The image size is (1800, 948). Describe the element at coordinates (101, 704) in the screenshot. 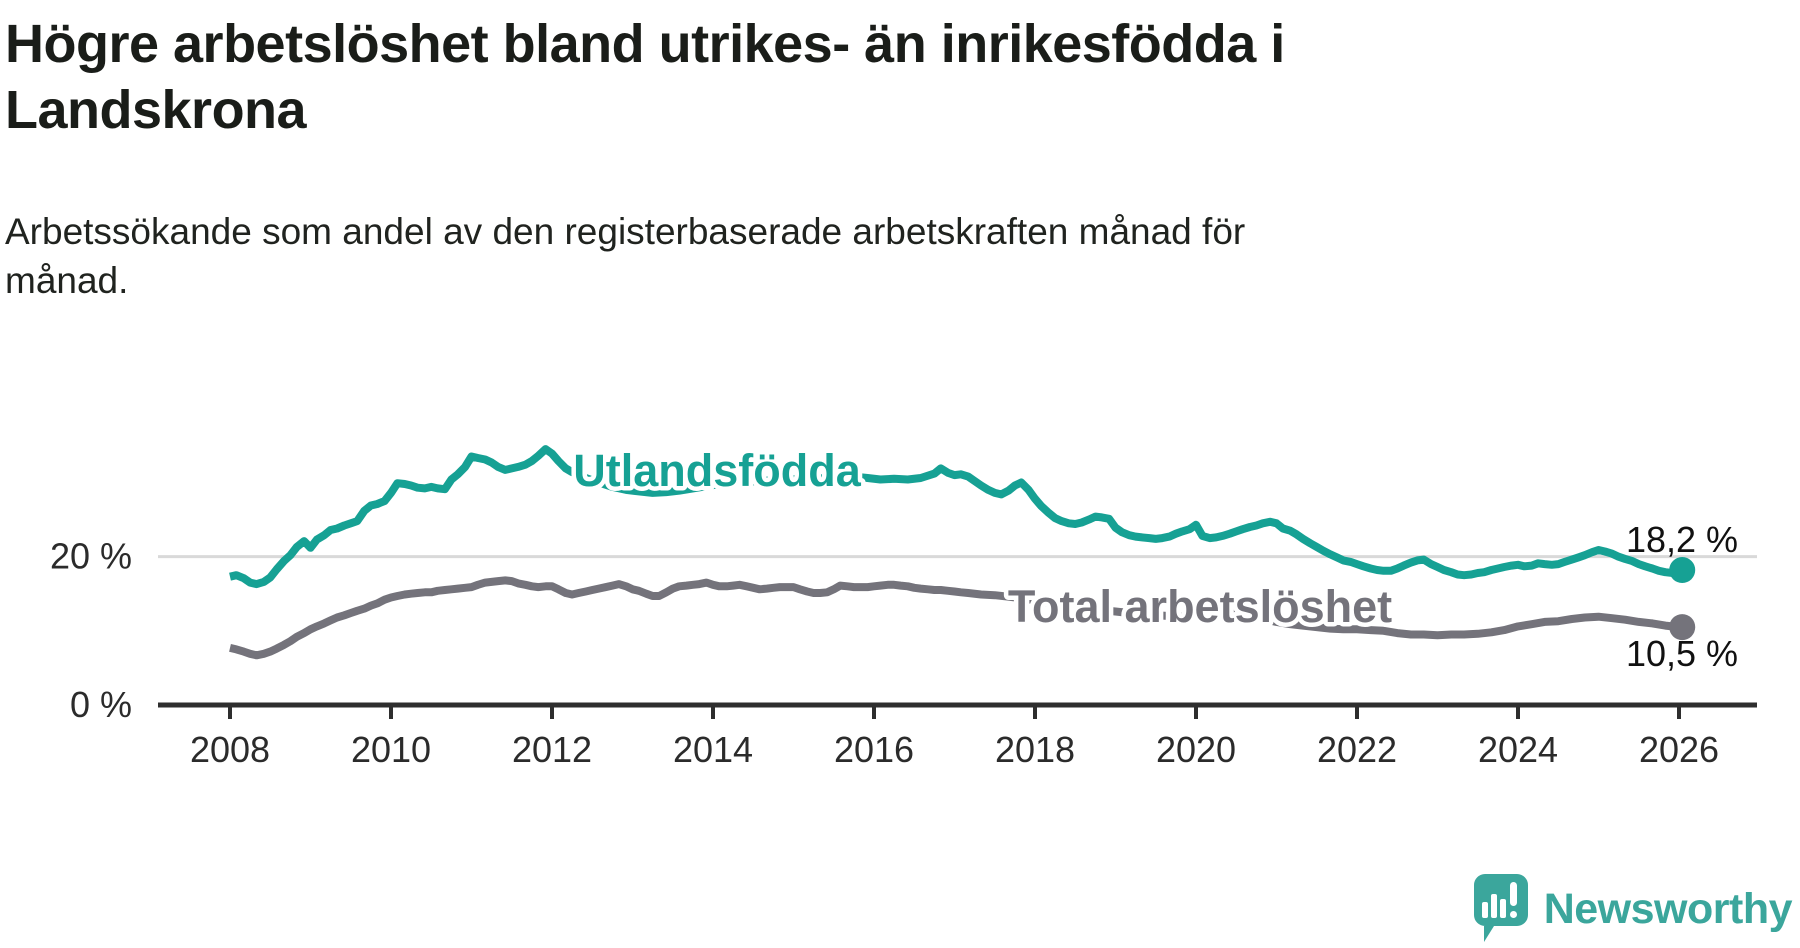

I see `y-axis-label-0: 0 %` at that location.